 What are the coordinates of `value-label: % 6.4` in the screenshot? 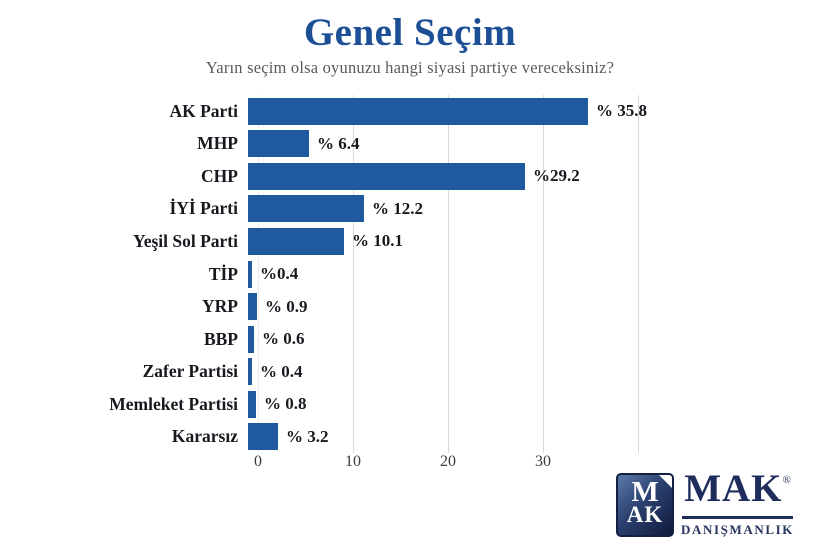 It's located at (338, 143).